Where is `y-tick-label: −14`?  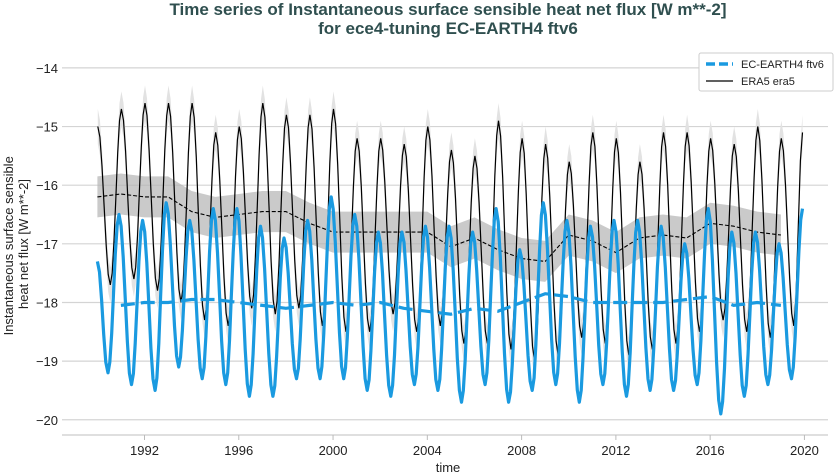 y-tick-label: −14 is located at coordinates (47, 68).